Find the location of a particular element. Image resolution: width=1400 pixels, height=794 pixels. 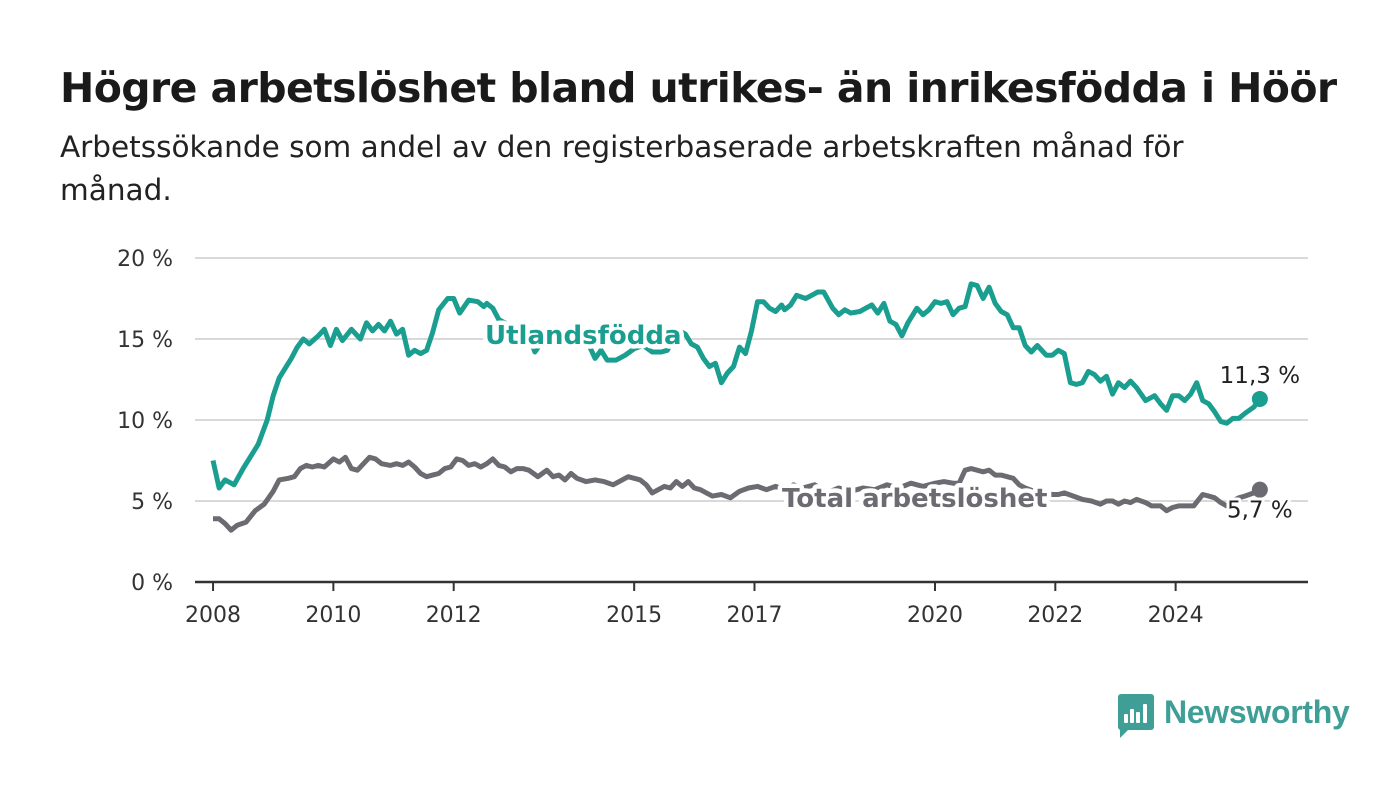

newsworthy-logo: Newsworthy is located at coordinates (1234, 714).